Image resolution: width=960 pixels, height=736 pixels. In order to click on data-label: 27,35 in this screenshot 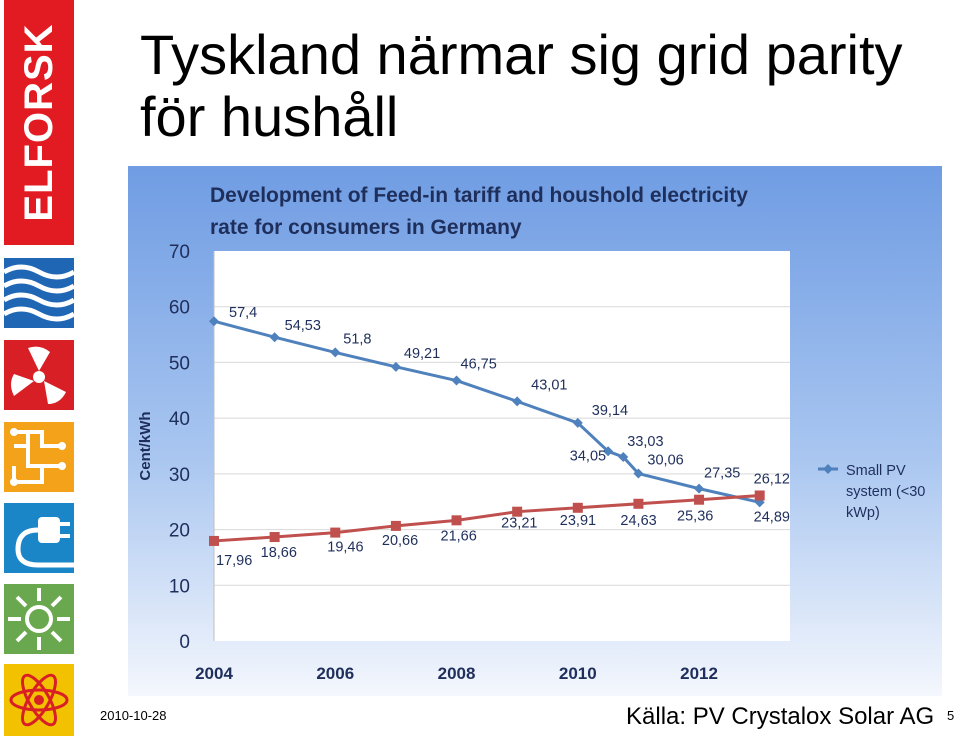, I will do `click(722, 474)`.